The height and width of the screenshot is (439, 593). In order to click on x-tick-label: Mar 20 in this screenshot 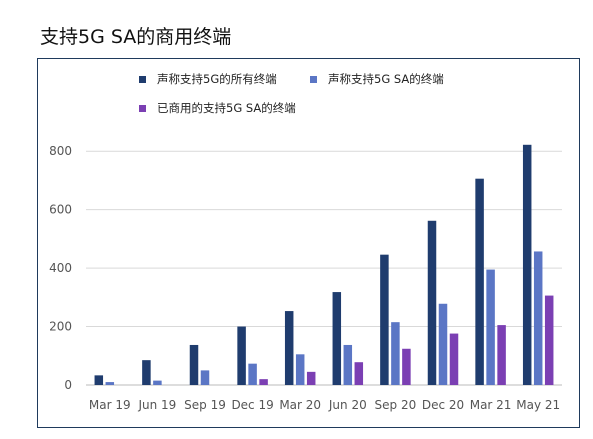, I will do `click(300, 405)`.